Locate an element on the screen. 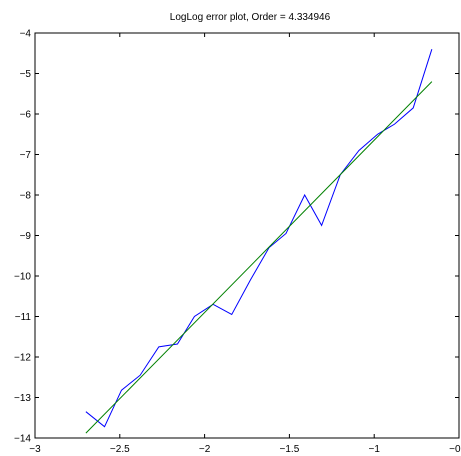  y-tick-label: −14 is located at coordinates (22, 439).